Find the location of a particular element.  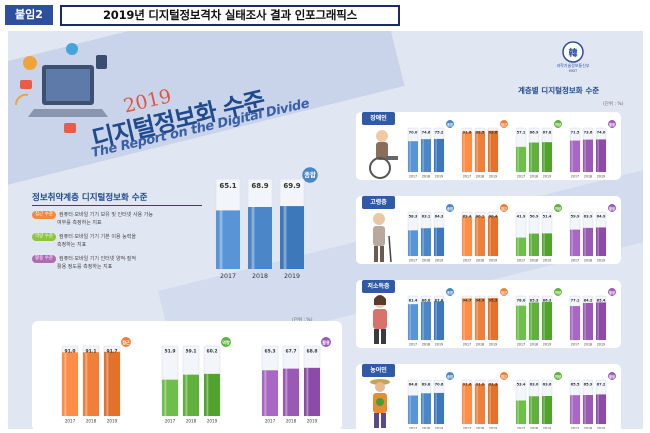

data-label: 63.1 is located at coordinates (426, 217).